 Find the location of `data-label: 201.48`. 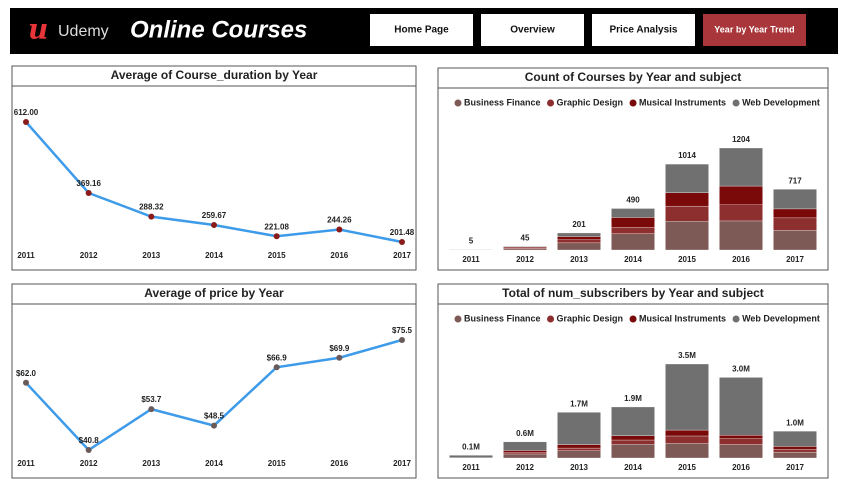

data-label: 201.48 is located at coordinates (402, 232).